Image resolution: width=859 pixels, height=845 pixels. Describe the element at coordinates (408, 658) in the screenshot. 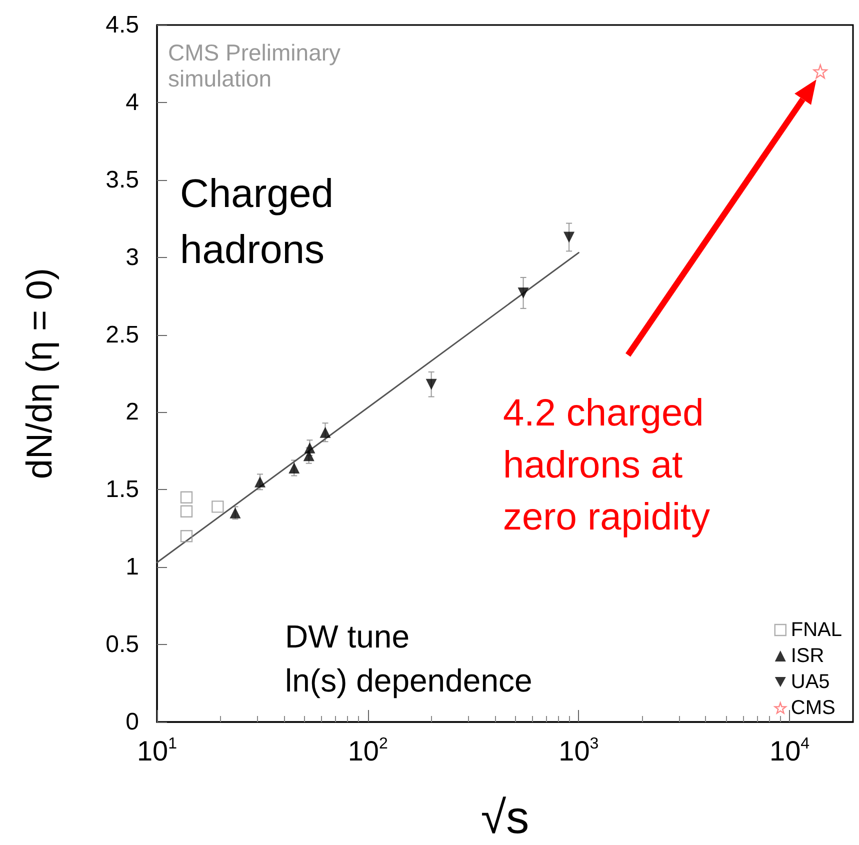

I see `annotation: DW tune ln(s) dependence` at that location.